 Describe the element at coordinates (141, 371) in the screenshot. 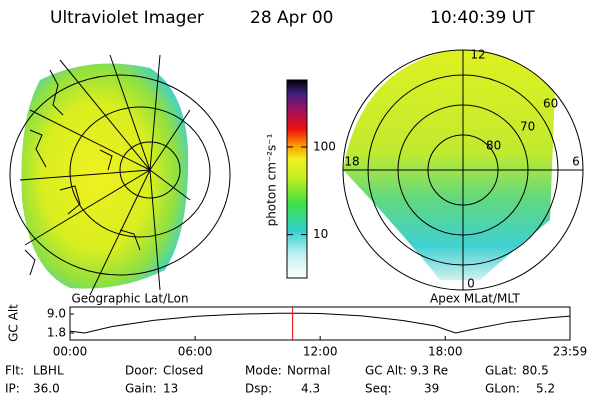

I see `footer-label: Door:` at that location.